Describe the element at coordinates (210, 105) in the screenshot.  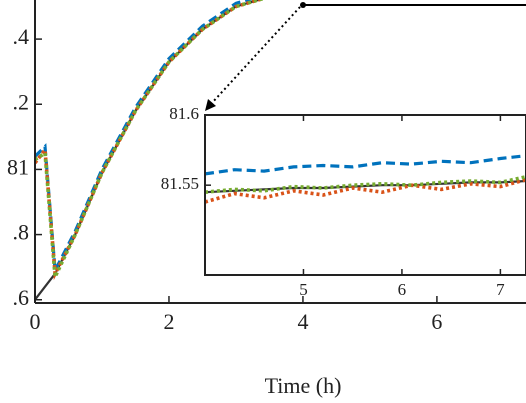
I see `zoom-arrowhead` at that location.